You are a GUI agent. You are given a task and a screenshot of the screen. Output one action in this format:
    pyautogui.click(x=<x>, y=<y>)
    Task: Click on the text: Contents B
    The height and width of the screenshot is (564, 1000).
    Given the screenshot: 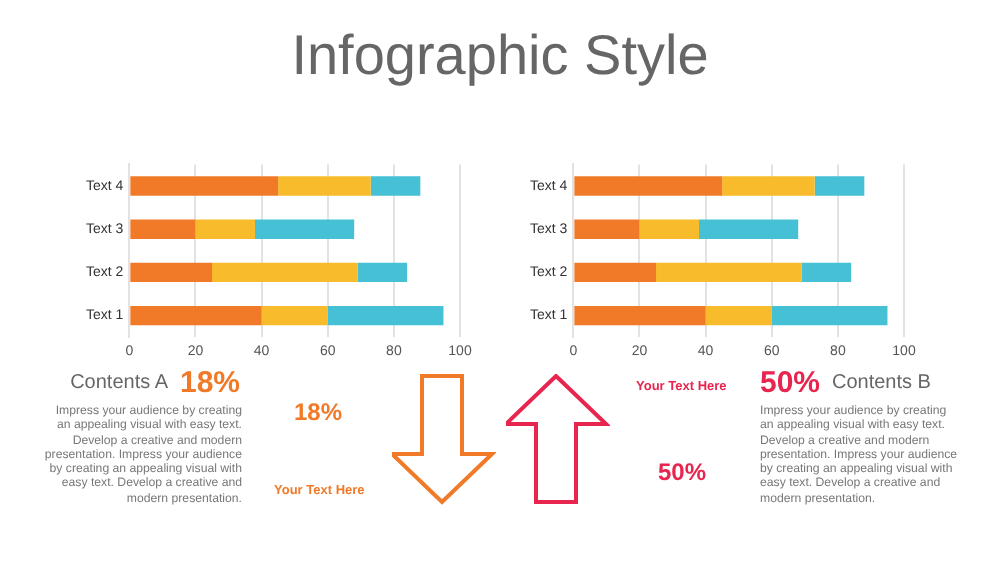 What is the action you would take?
    pyautogui.click(x=881, y=383)
    